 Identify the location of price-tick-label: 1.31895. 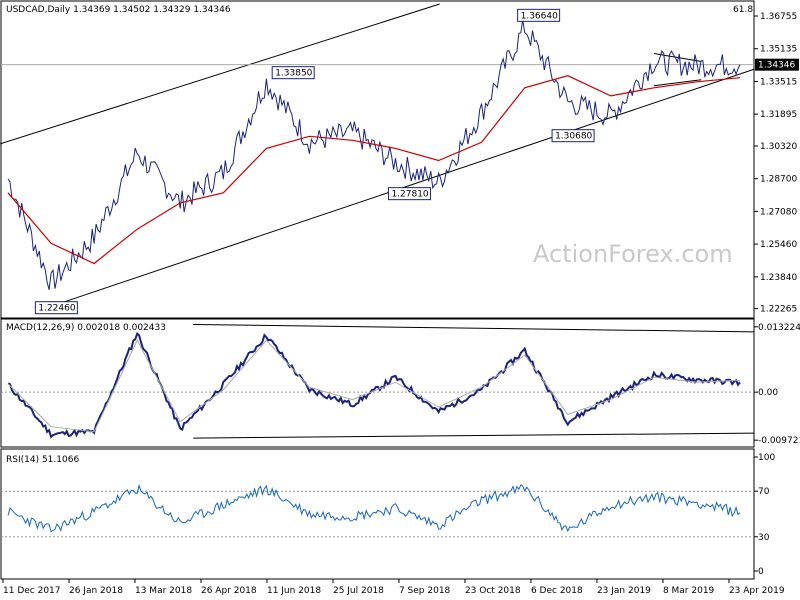
(778, 115).